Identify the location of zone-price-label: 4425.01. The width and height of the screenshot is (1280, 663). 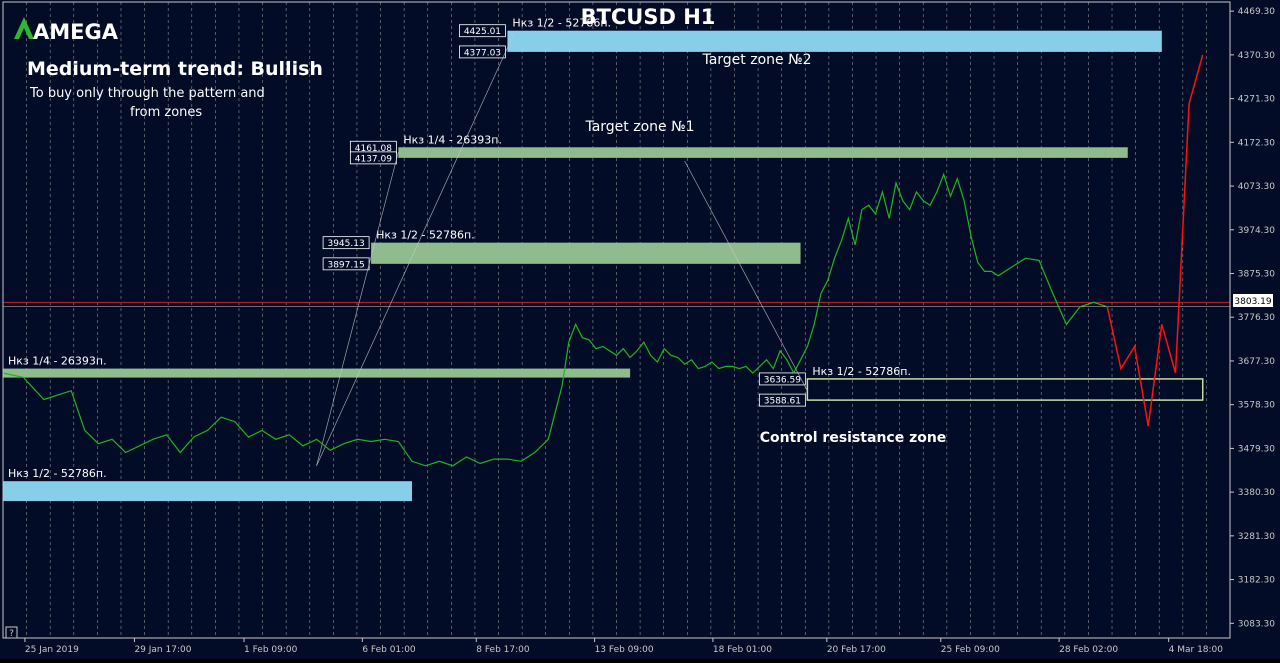
(482, 32).